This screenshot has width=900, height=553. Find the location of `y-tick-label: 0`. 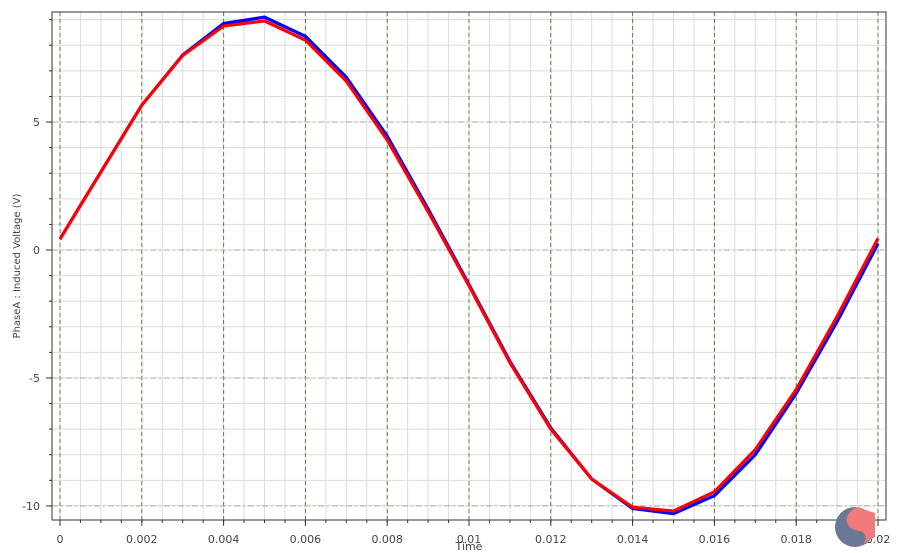

y-tick-label: 0 is located at coordinates (36, 250).